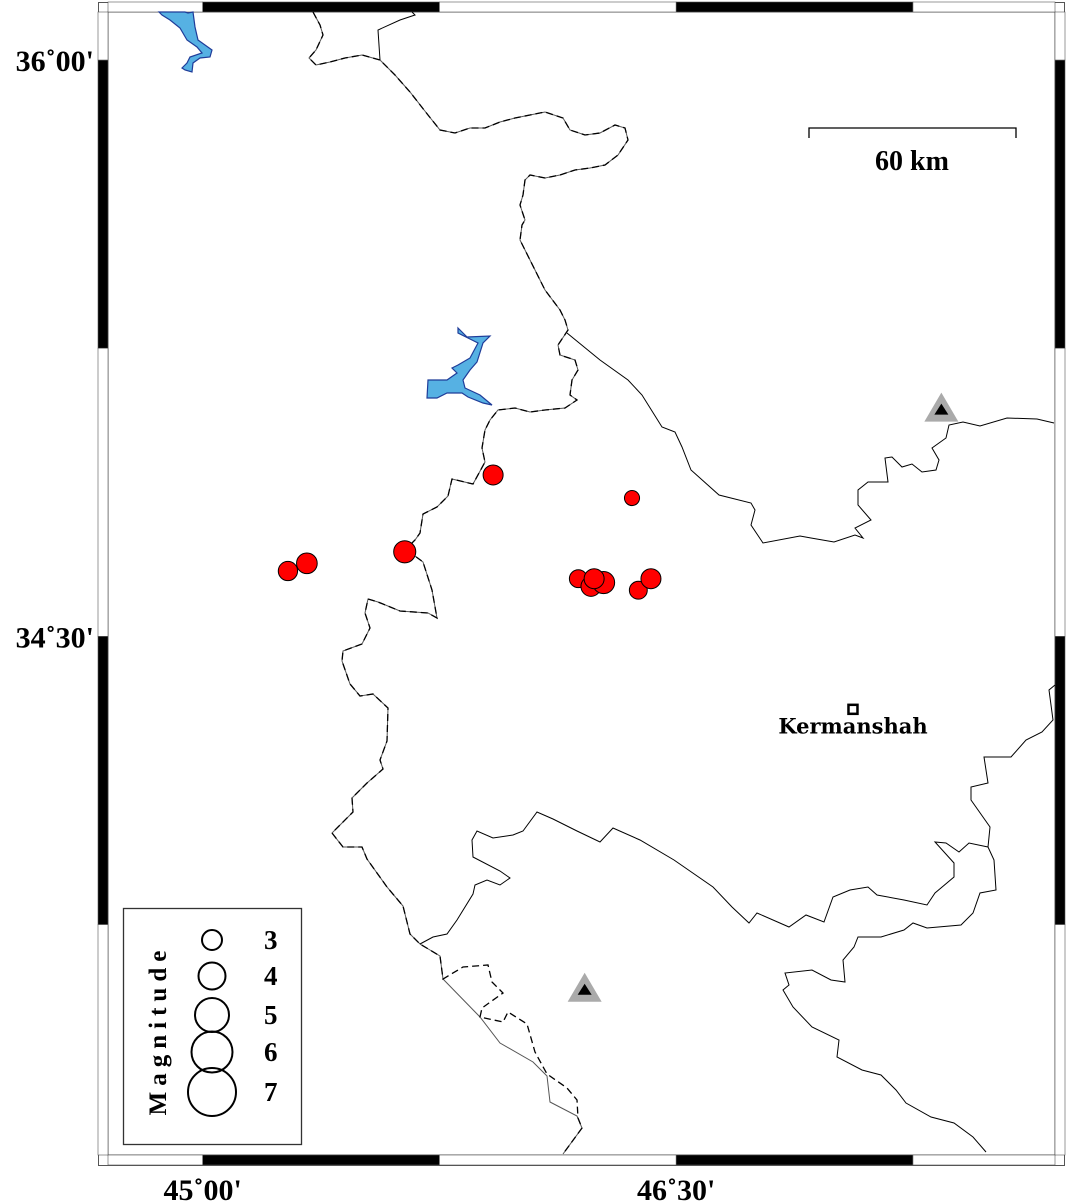 The height and width of the screenshot is (1203, 1066). I want to click on legend-label: 4, so click(271, 976).